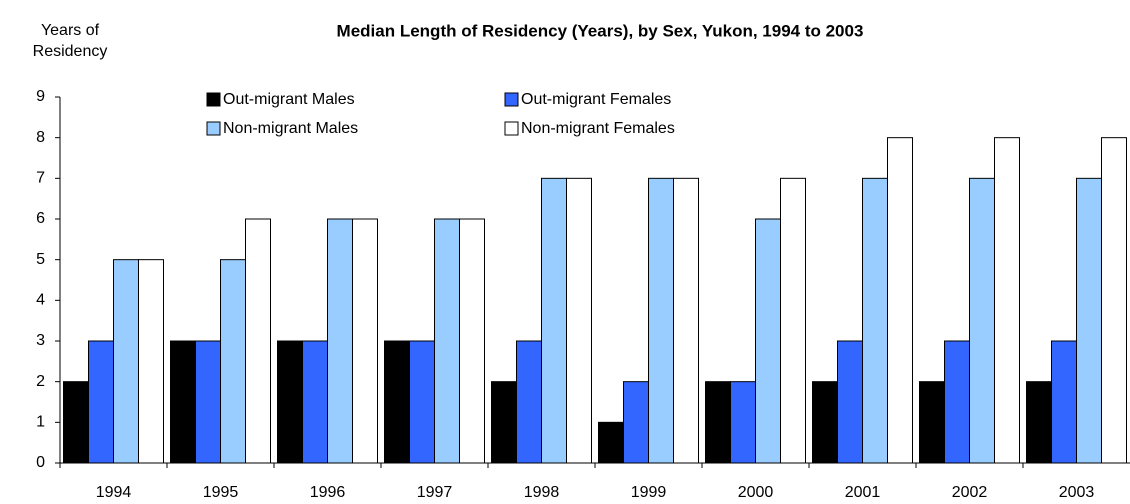 The height and width of the screenshot is (504, 1130). What do you see at coordinates (40, 178) in the screenshot?
I see `y-tick-label: 7` at bounding box center [40, 178].